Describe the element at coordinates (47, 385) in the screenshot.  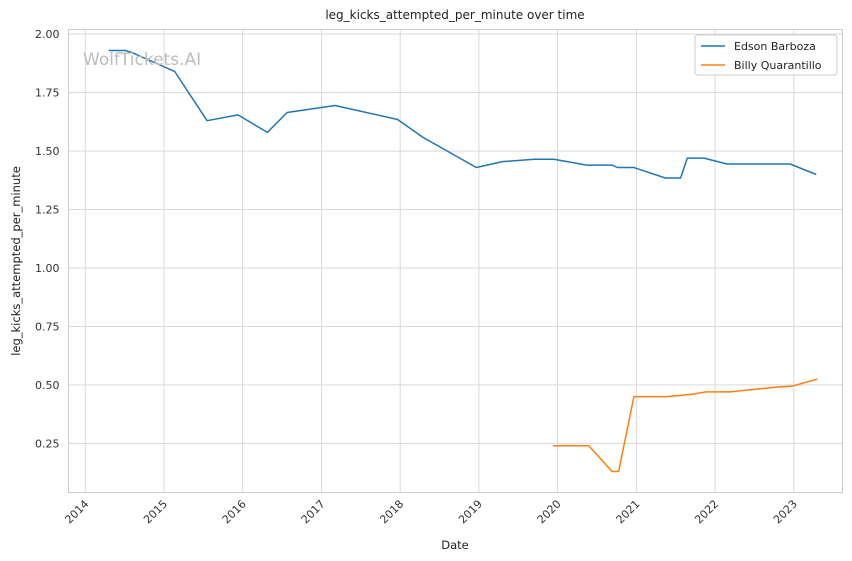
I see `y-tick-label: 0.50` at that location.